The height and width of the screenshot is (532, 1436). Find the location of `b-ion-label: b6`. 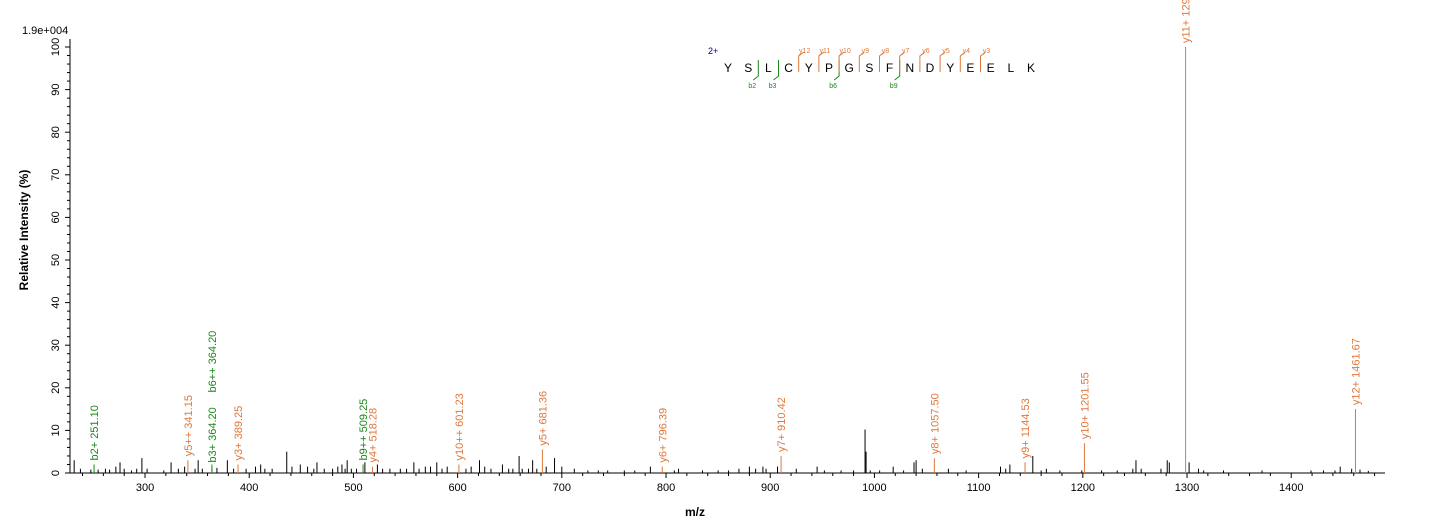

b-ion-label: b6 is located at coordinates (833, 86).